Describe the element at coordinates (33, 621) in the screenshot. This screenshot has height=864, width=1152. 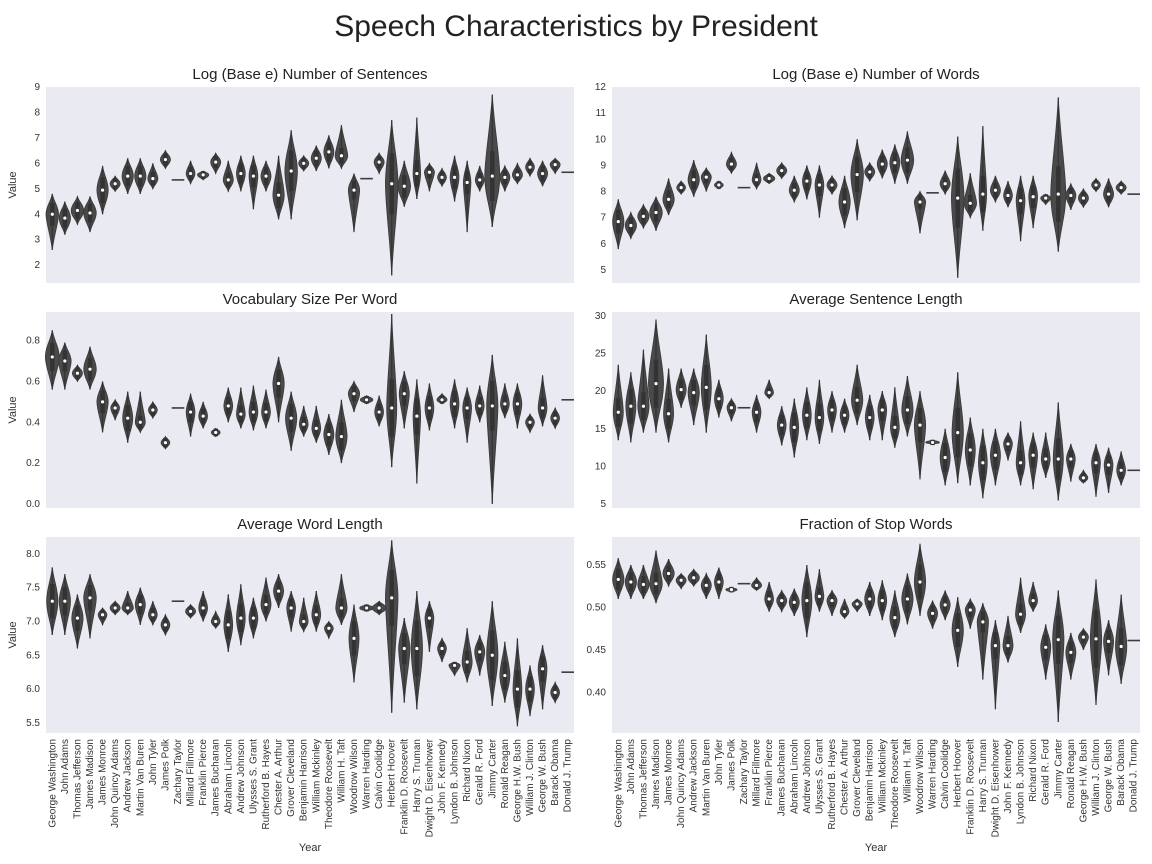
I see `y-tick-label: 7.0` at that location.